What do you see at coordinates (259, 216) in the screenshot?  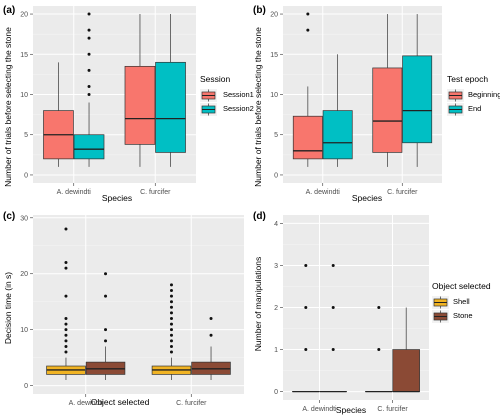 I see `panel-d-label: (d)` at bounding box center [259, 216].